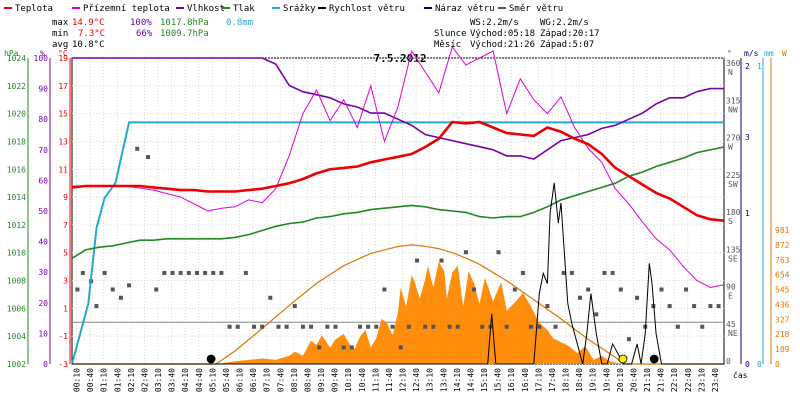 This screenshot has width=800, height=400. What do you see at coordinates (747, 137) in the screenshot?
I see `wind-tick-label: 3` at bounding box center [747, 137].